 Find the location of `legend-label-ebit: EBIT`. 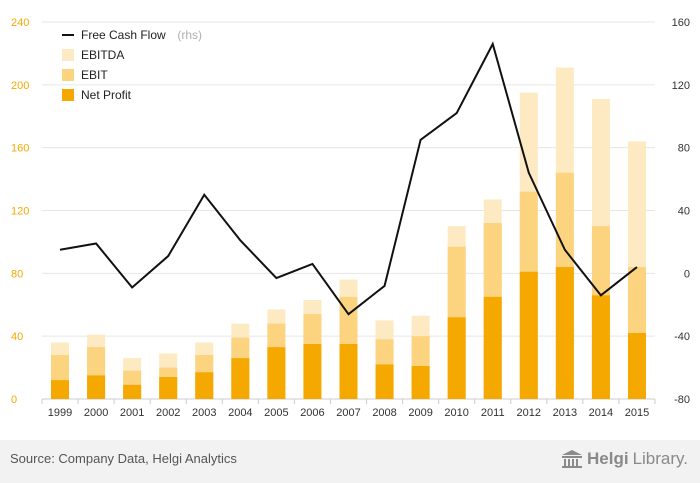

legend-label-ebit: EBIT is located at coordinates (94, 75).